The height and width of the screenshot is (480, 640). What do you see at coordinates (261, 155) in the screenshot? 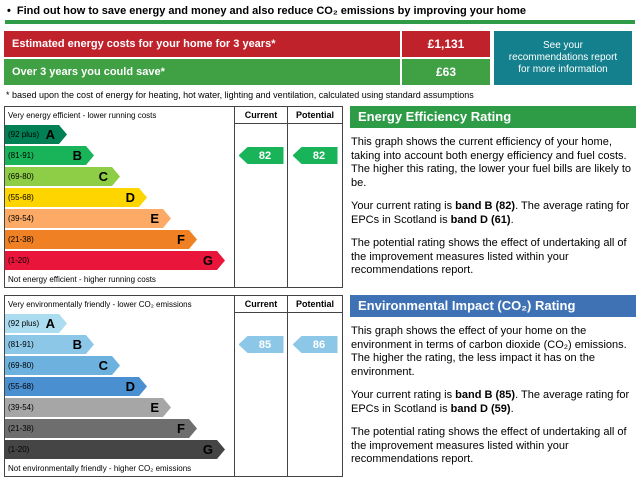
I see `energy-current-rating-arrow: 82` at bounding box center [261, 155].